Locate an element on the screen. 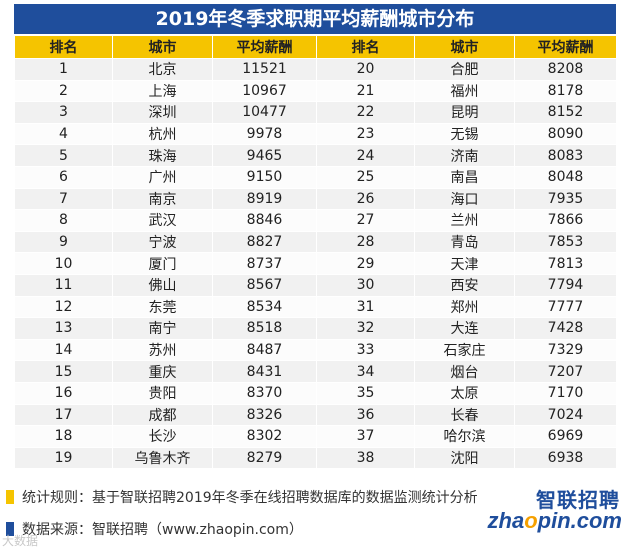 The width and height of the screenshot is (629, 551). city-right-cell: 天津 is located at coordinates (464, 263).